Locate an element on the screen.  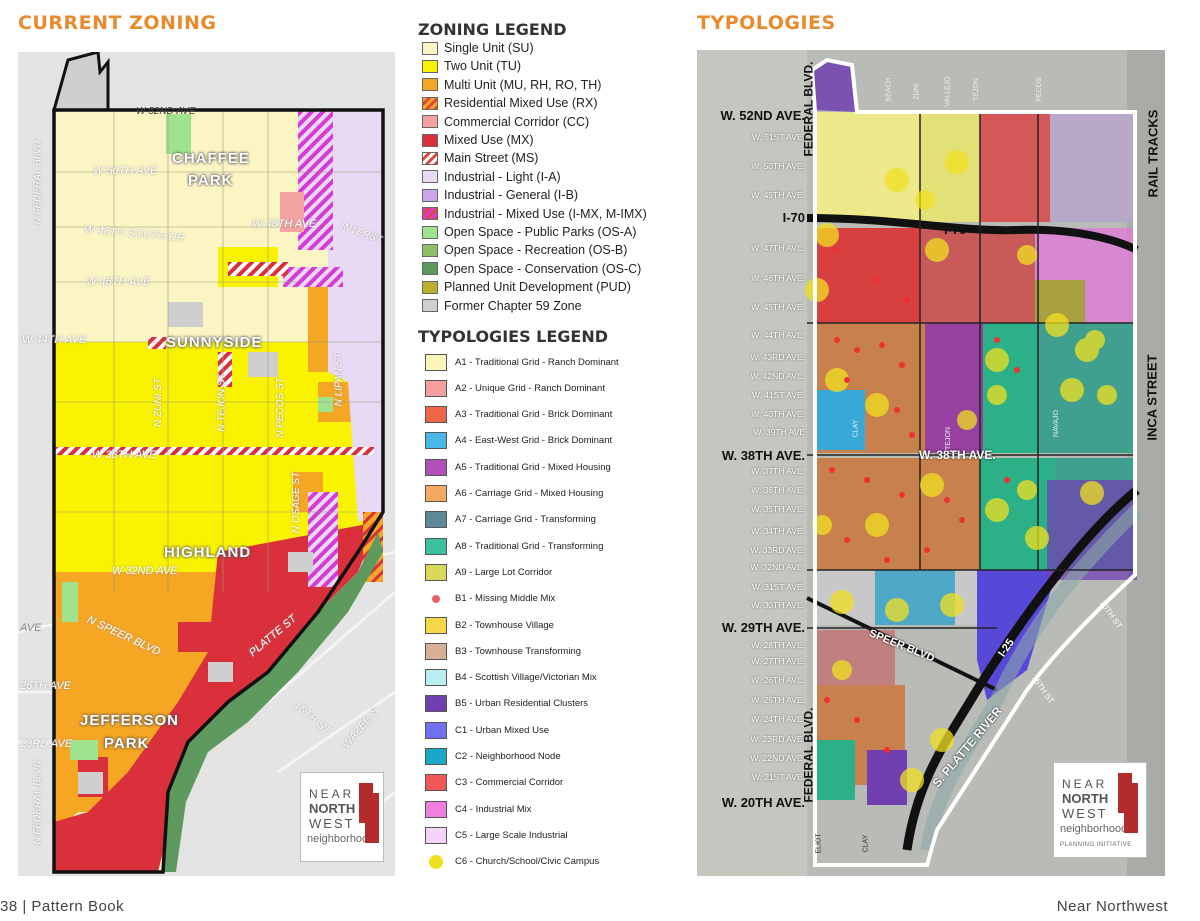
typologies-title: TYPOLOGIES is located at coordinates (766, 23).